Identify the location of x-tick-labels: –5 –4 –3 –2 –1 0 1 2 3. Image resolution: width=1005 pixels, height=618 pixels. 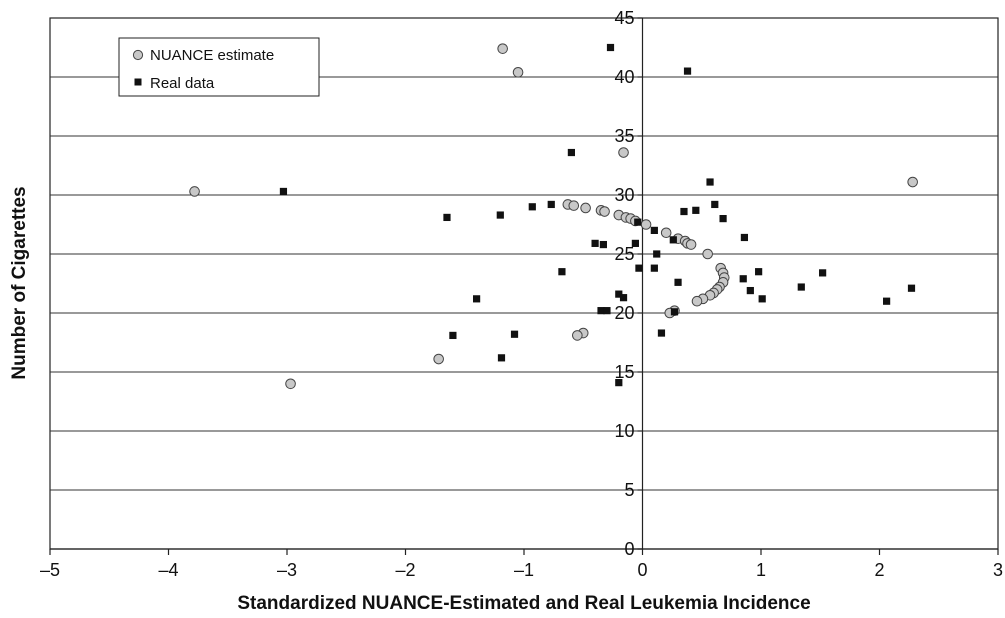
(521, 570).